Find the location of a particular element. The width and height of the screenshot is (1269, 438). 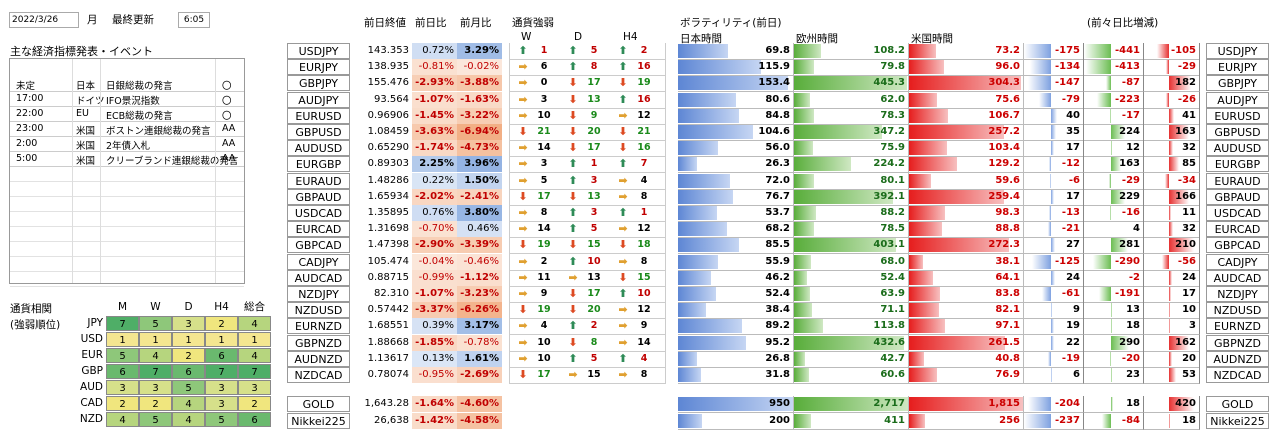

vol-tokyo: 26.8 is located at coordinates (736, 359).